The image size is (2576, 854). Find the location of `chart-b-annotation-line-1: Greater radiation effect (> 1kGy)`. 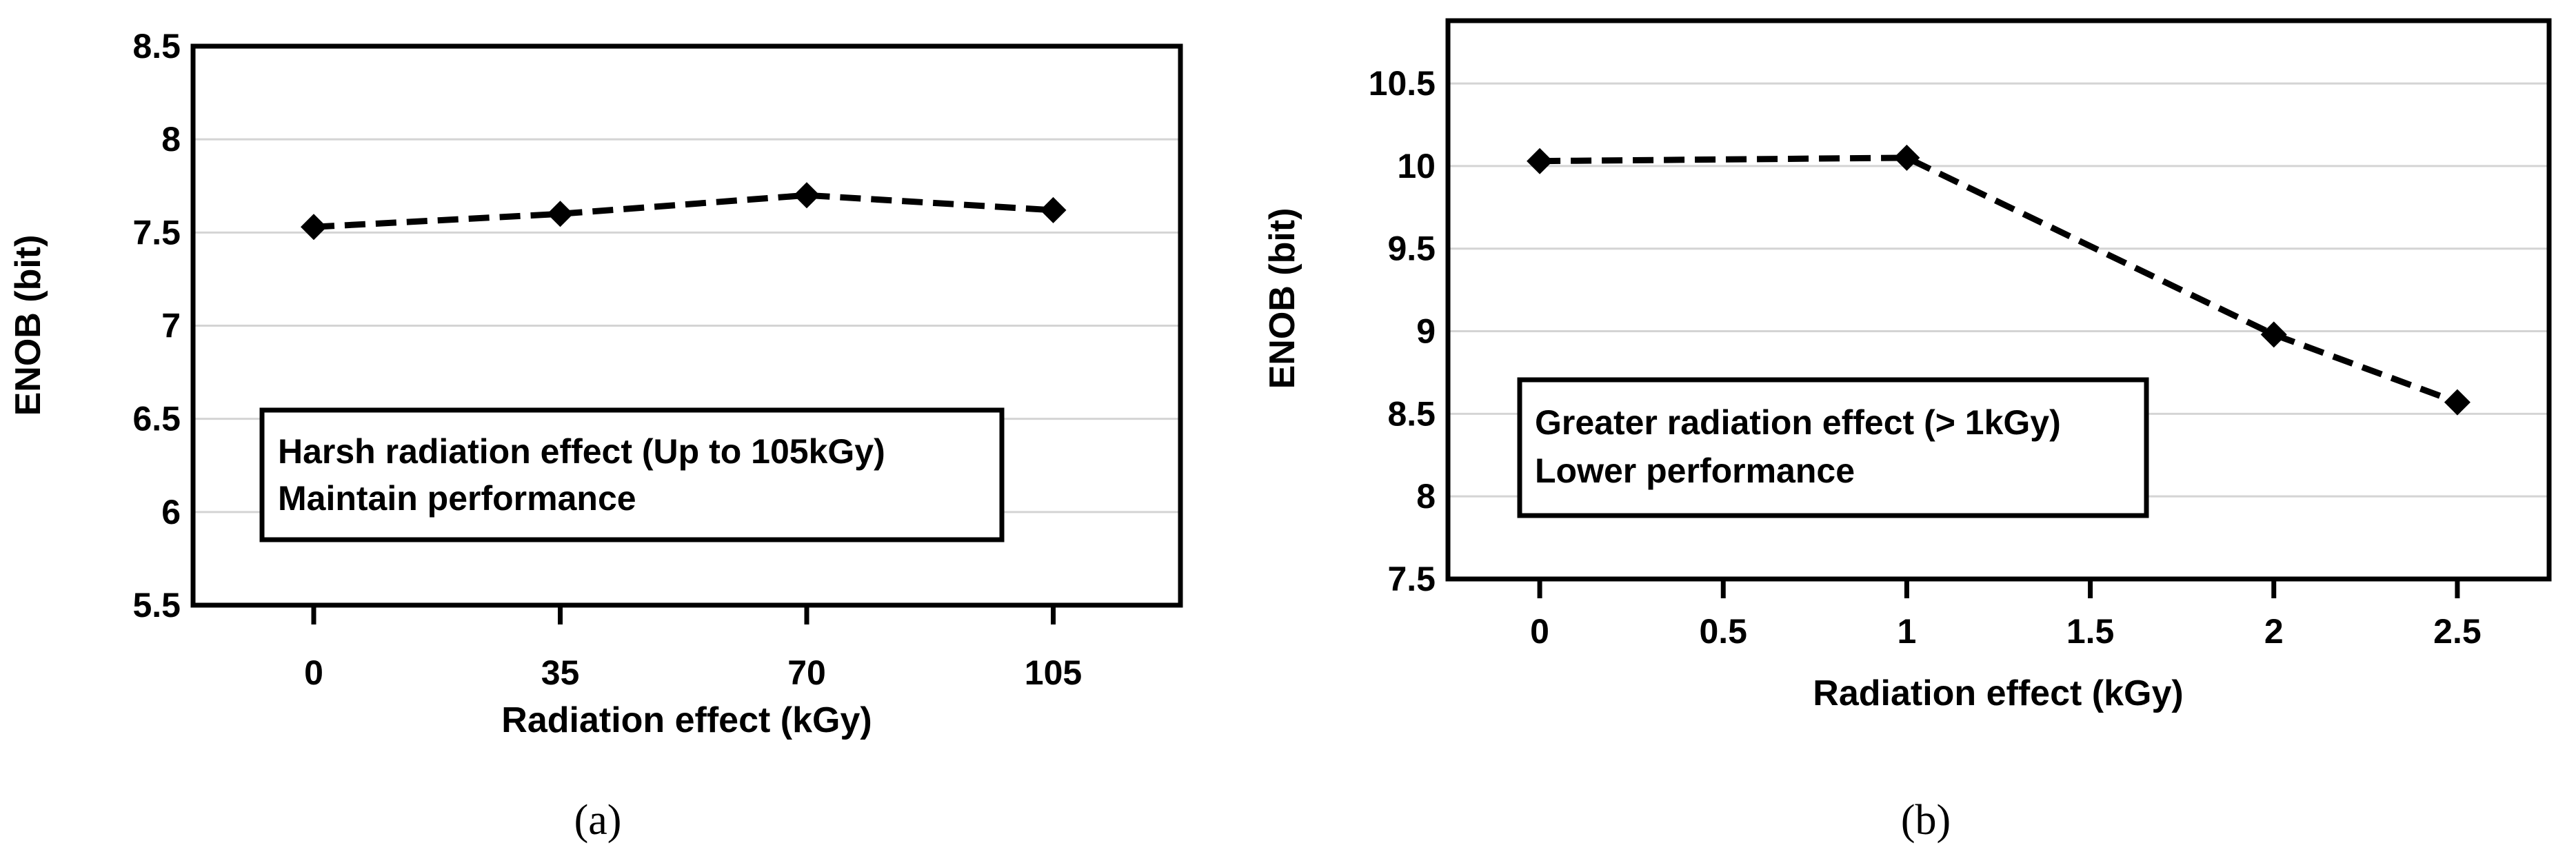

chart-b-annotation-line-1: Greater radiation effect (> 1kGy) is located at coordinates (1798, 422).